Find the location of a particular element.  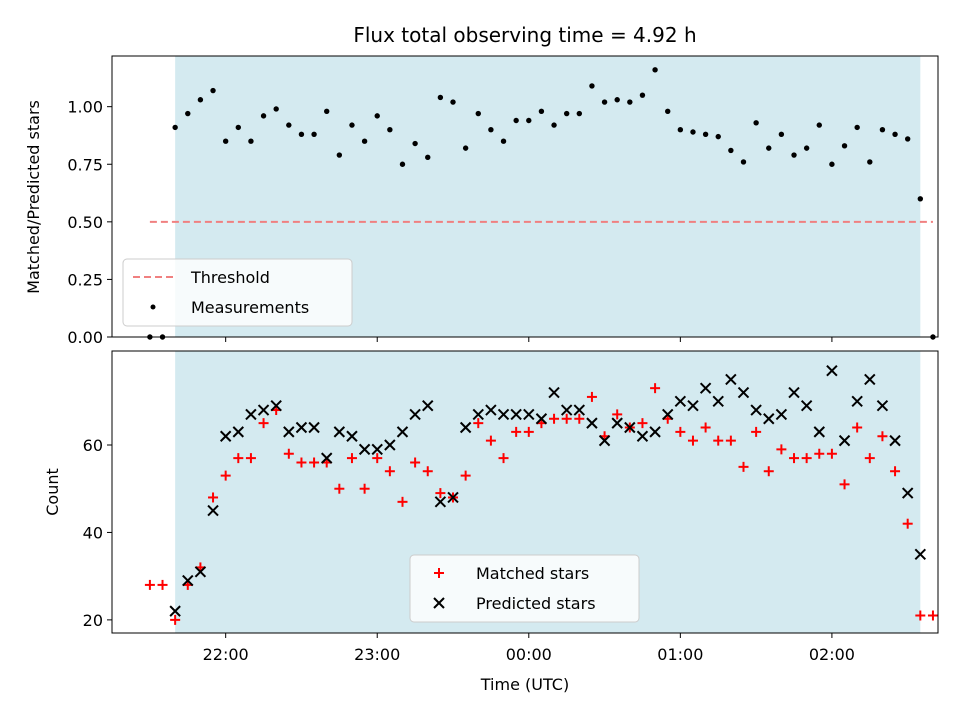

top-legend: Threshold Measurements is located at coordinates (237, 292).